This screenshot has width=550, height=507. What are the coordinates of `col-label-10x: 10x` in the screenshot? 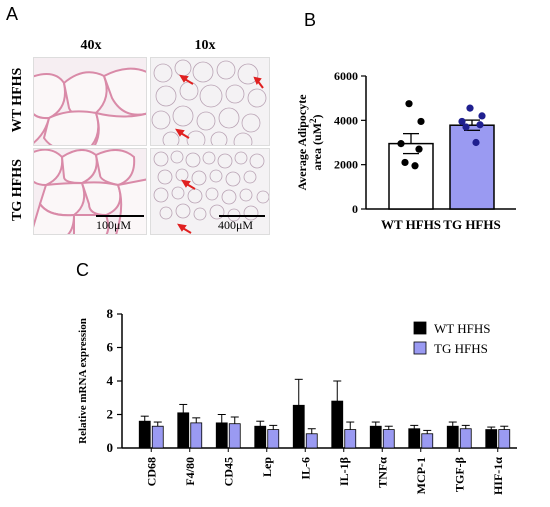 It's located at (205, 45).